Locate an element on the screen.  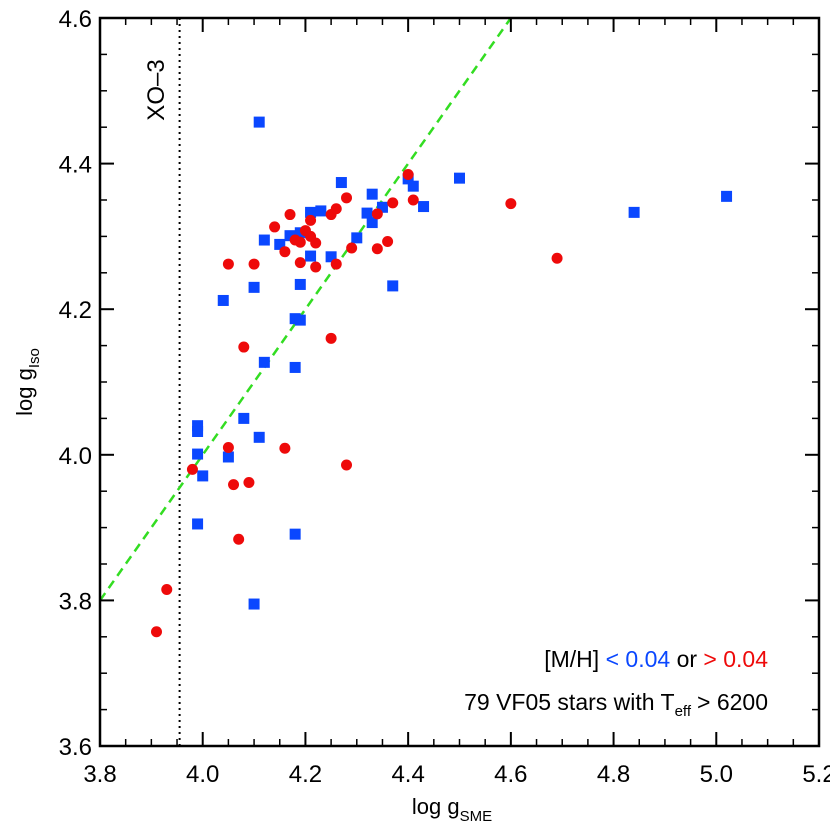
legend-line-sample: 79 VF05 stars with Teff > 6200 is located at coordinates (616, 704).